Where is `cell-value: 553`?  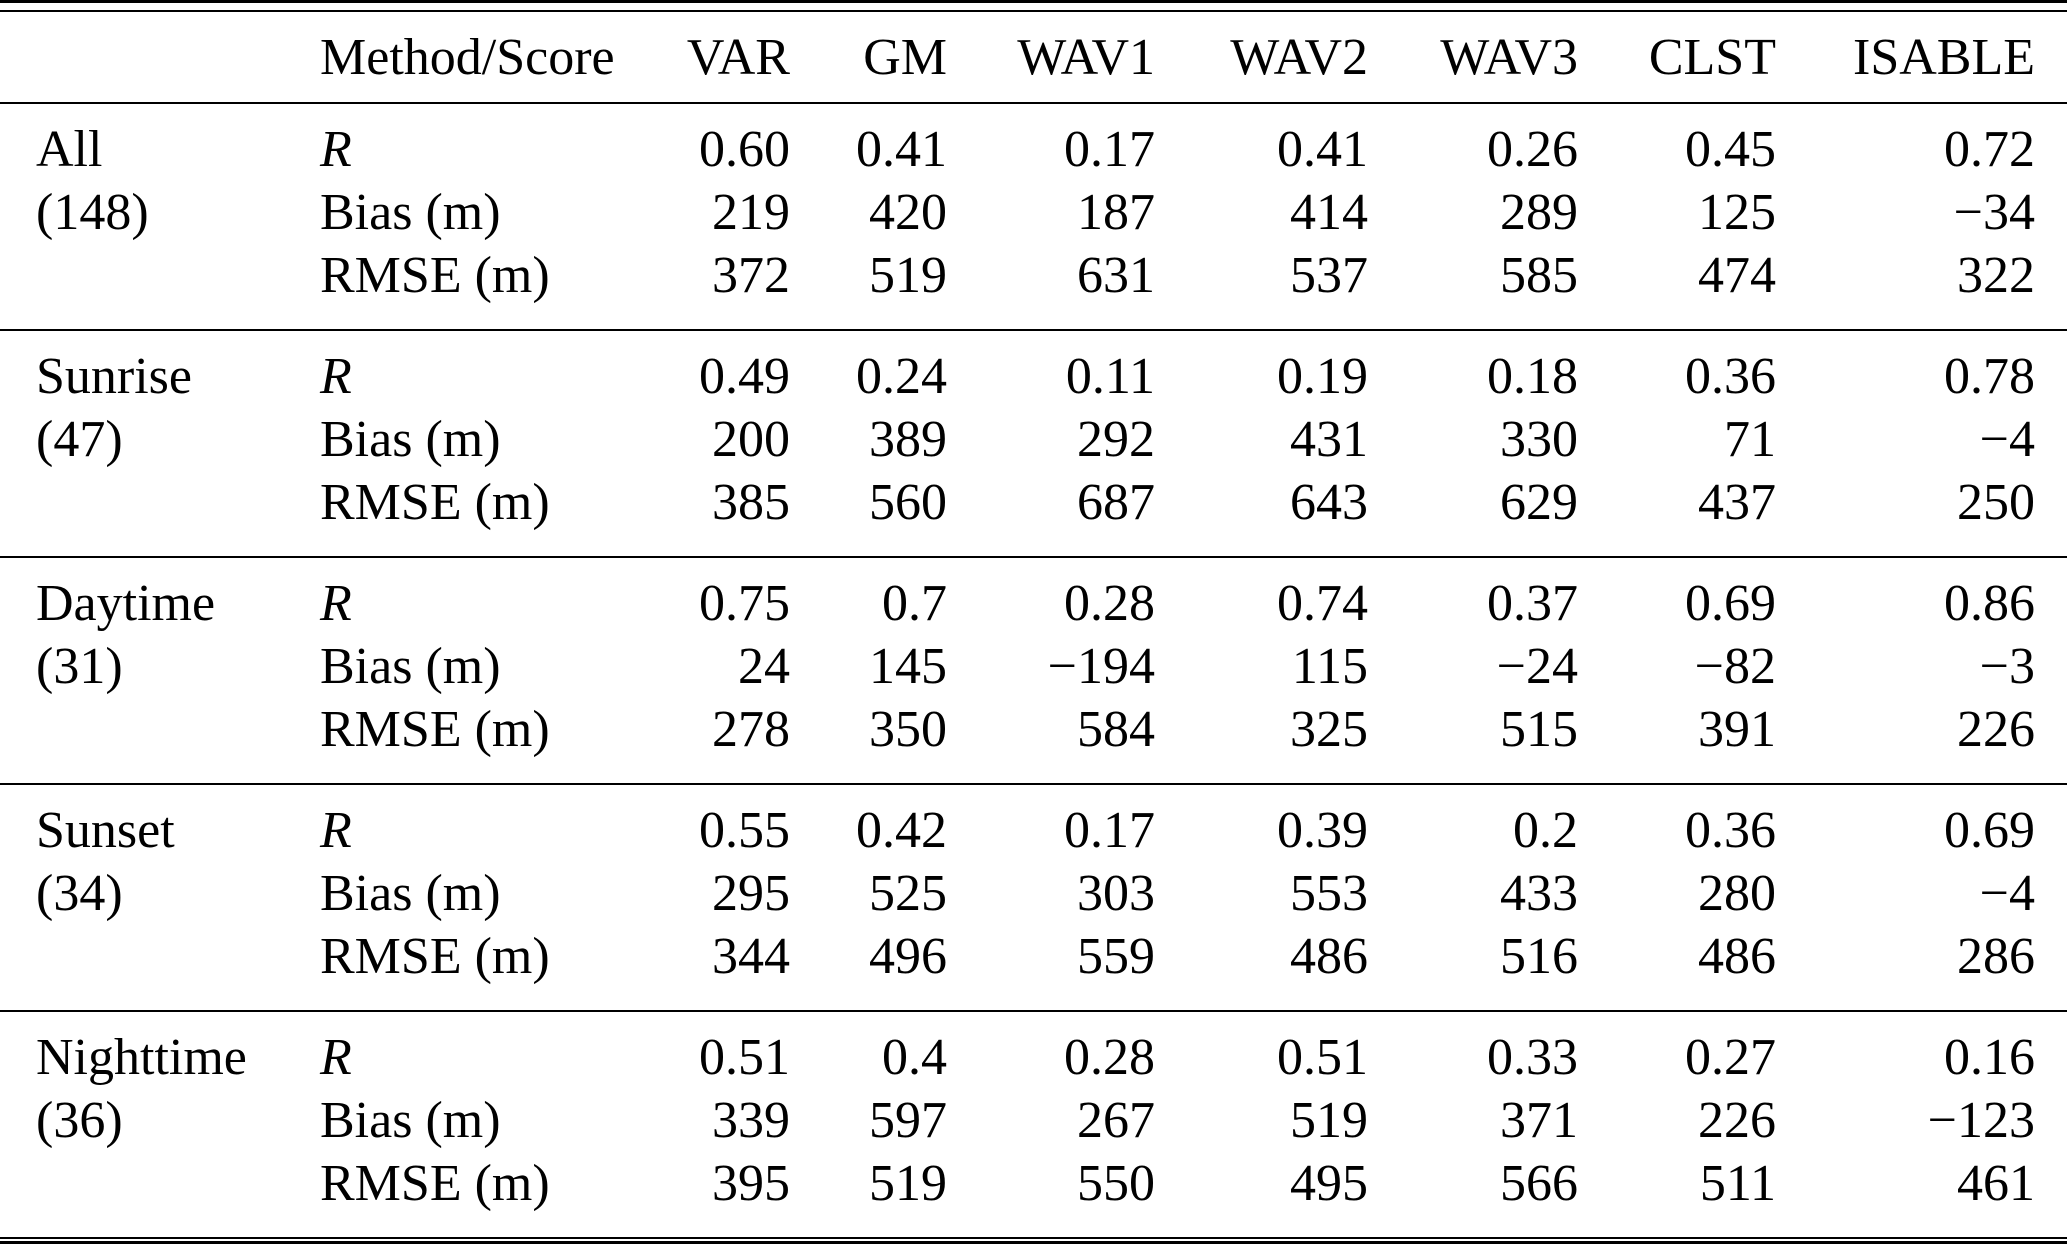
cell-value: 553 is located at coordinates (1329, 893).